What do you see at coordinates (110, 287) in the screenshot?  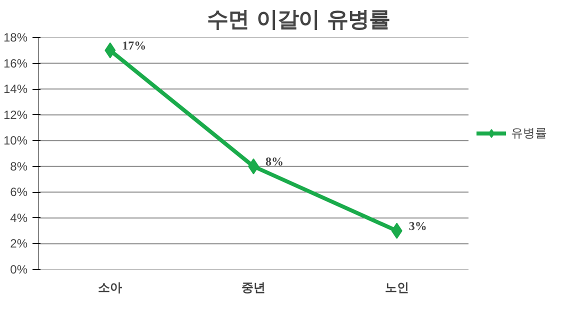 I see `x-tick-label: 소아` at bounding box center [110, 287].